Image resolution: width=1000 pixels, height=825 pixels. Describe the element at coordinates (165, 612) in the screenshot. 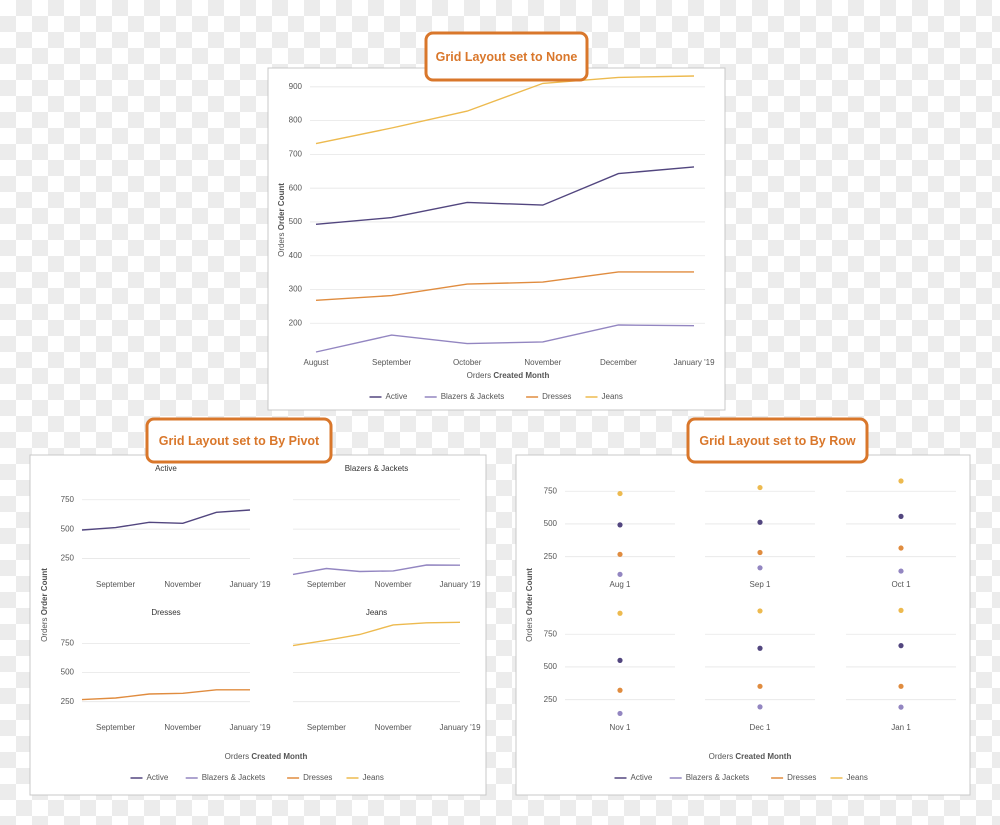

I see `panel-title: Dresses` at that location.